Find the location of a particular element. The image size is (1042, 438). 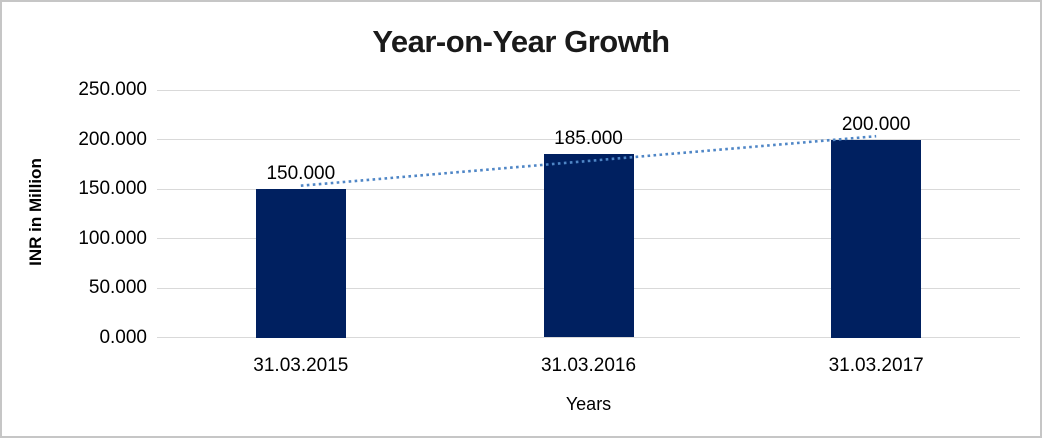

trendline is located at coordinates (588, 160).